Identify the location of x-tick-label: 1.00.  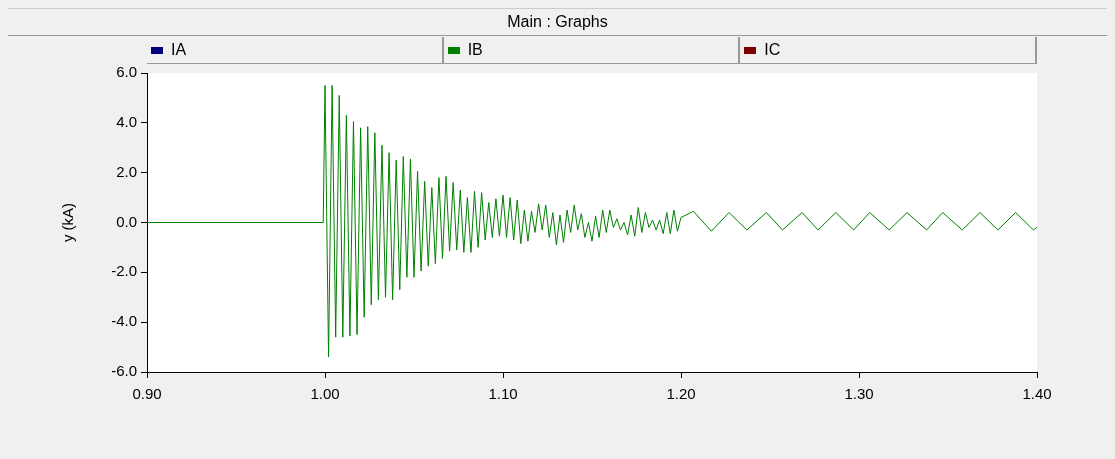
(325, 394).